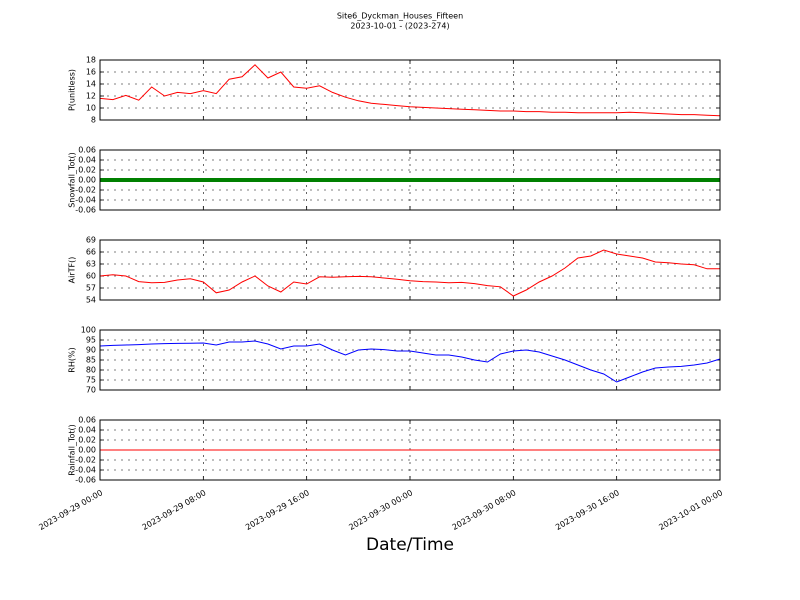 The height and width of the screenshot is (600, 800). What do you see at coordinates (410, 545) in the screenshot?
I see `x-axis-label: Date/Time` at bounding box center [410, 545].